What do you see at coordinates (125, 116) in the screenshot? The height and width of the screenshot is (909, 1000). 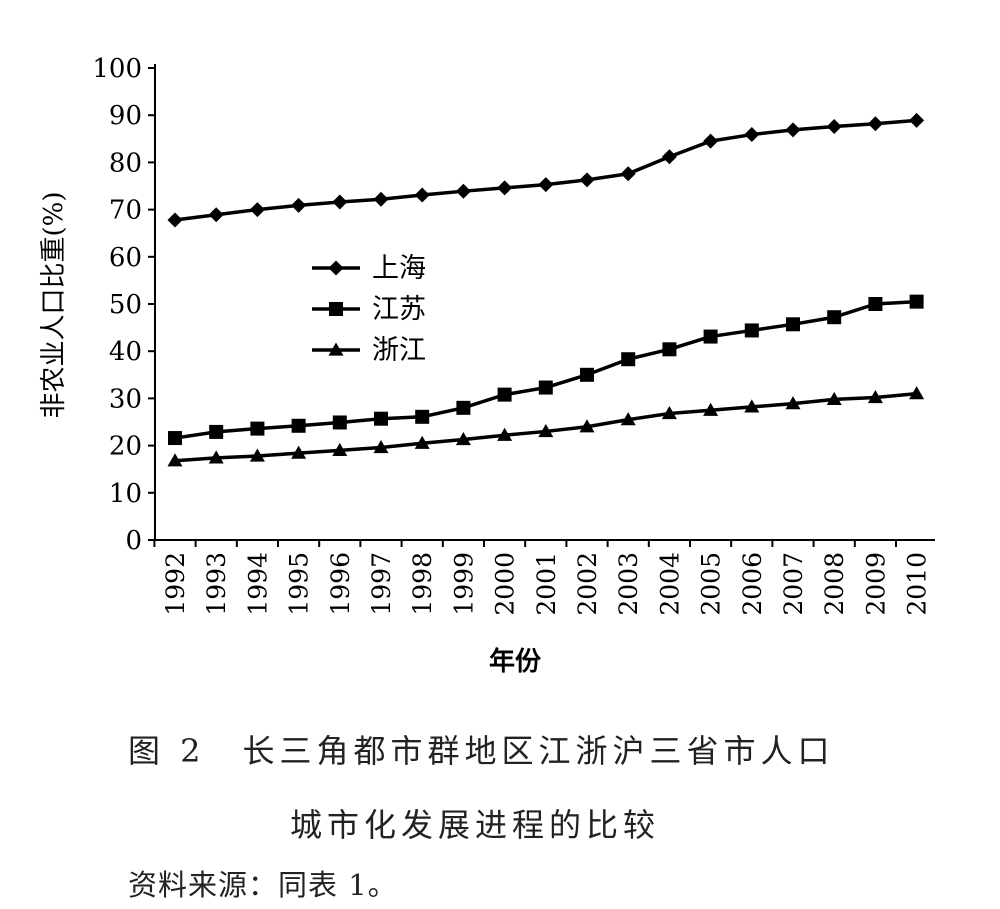 I see `y-tick-label: 90` at bounding box center [125, 116].